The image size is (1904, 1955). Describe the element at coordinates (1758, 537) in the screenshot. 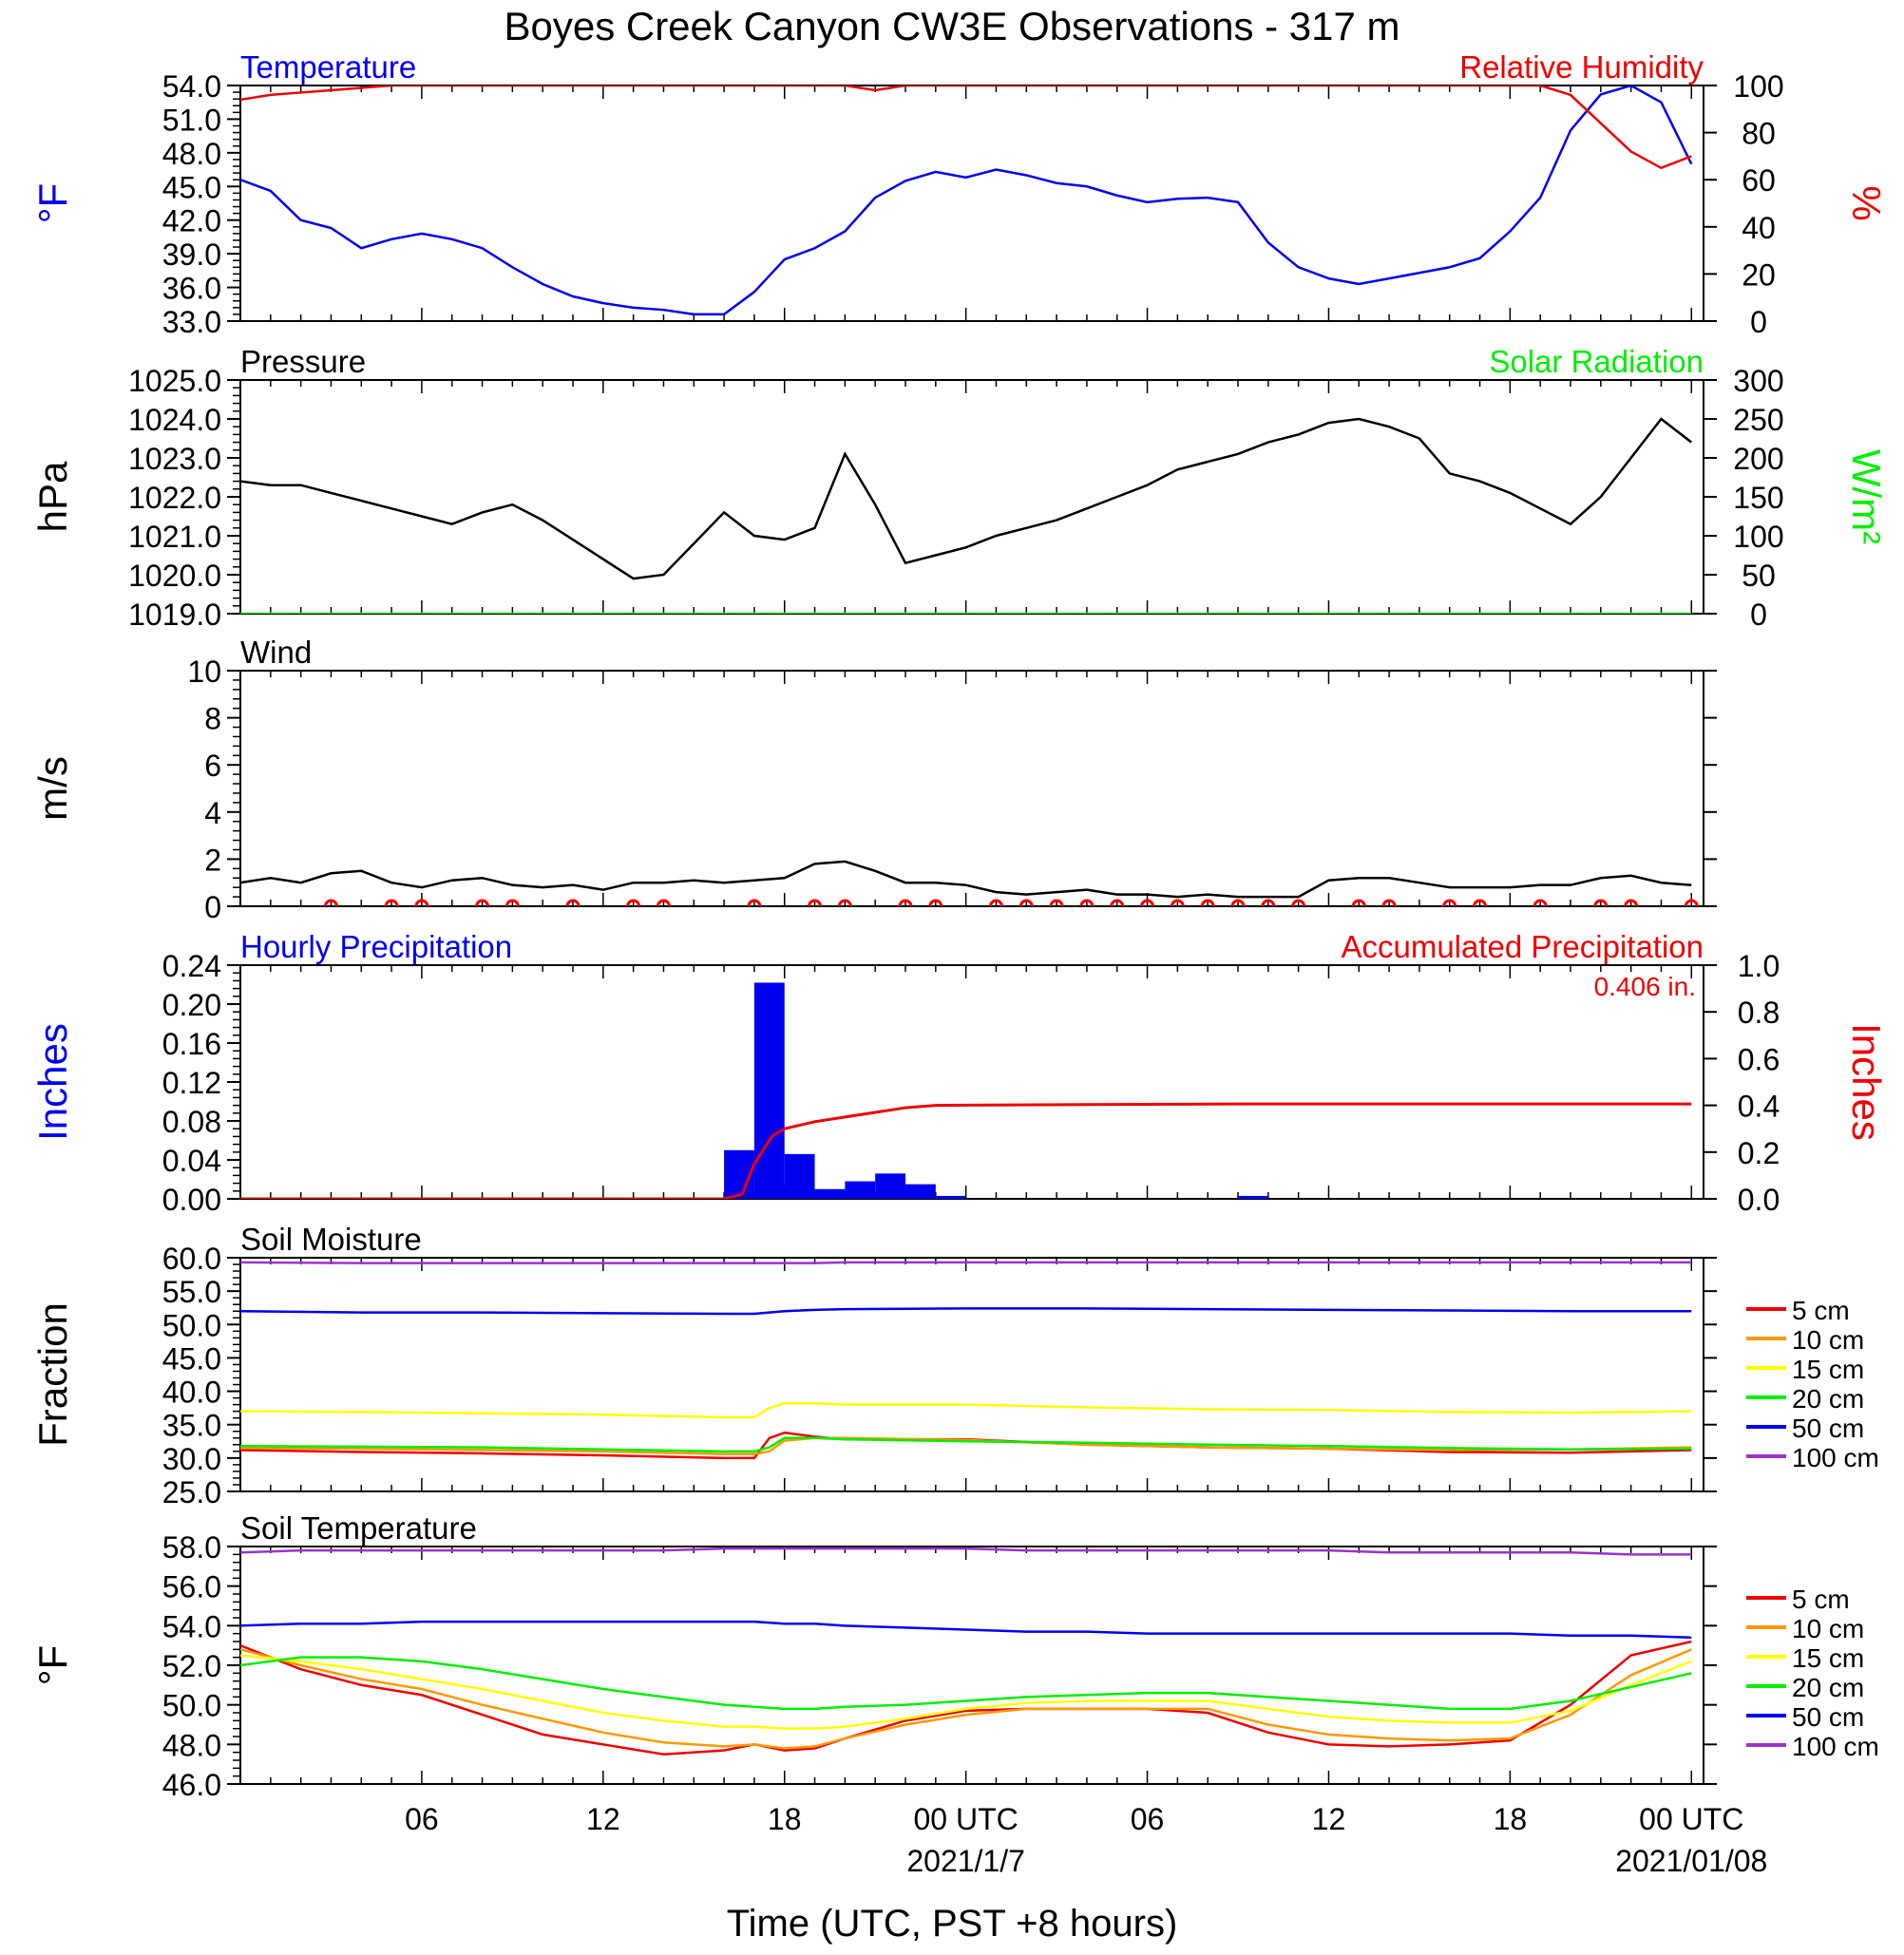

I see `y2-tick-label: 100` at that location.